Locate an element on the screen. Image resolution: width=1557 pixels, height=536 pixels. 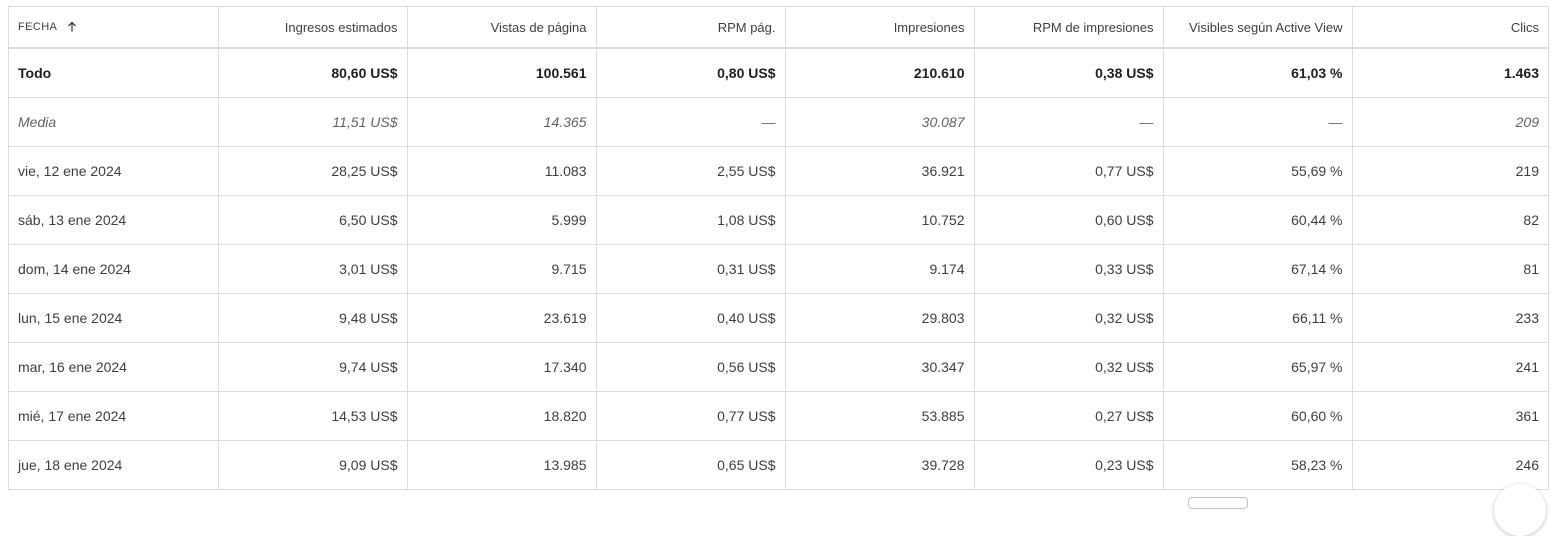
table-cell: lun, 15 ene 2024 is located at coordinates (114, 318).